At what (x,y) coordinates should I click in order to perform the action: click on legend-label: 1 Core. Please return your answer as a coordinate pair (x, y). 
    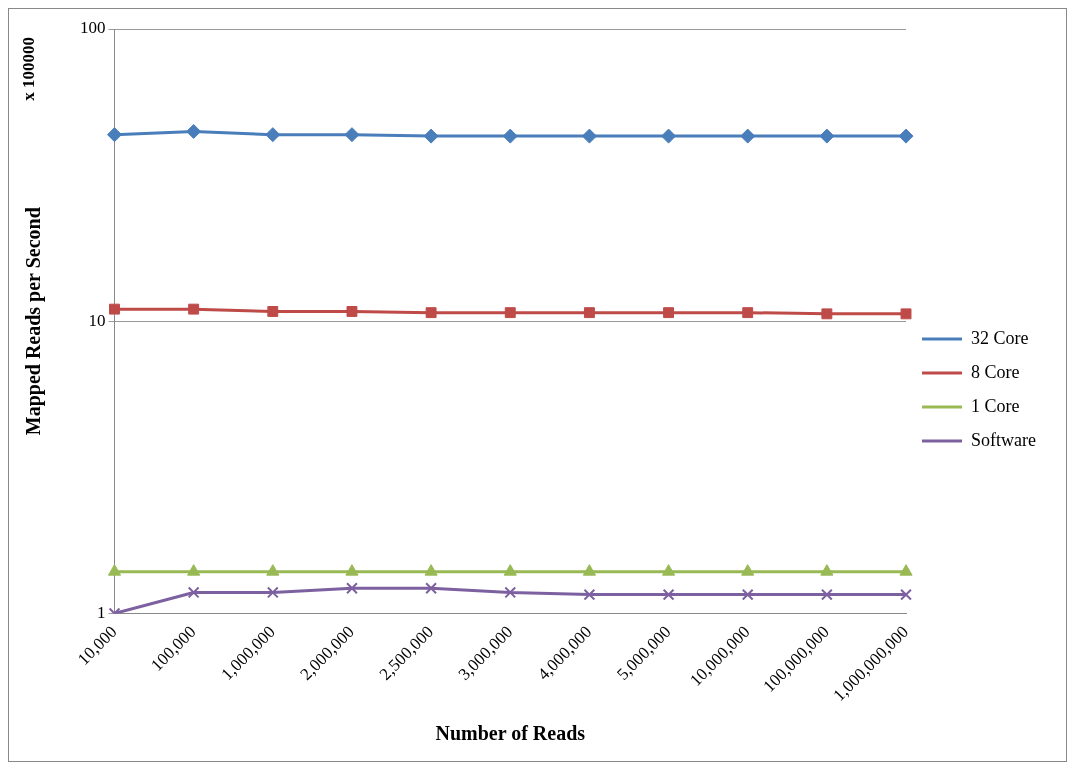
    Looking at the image, I should click on (995, 405).